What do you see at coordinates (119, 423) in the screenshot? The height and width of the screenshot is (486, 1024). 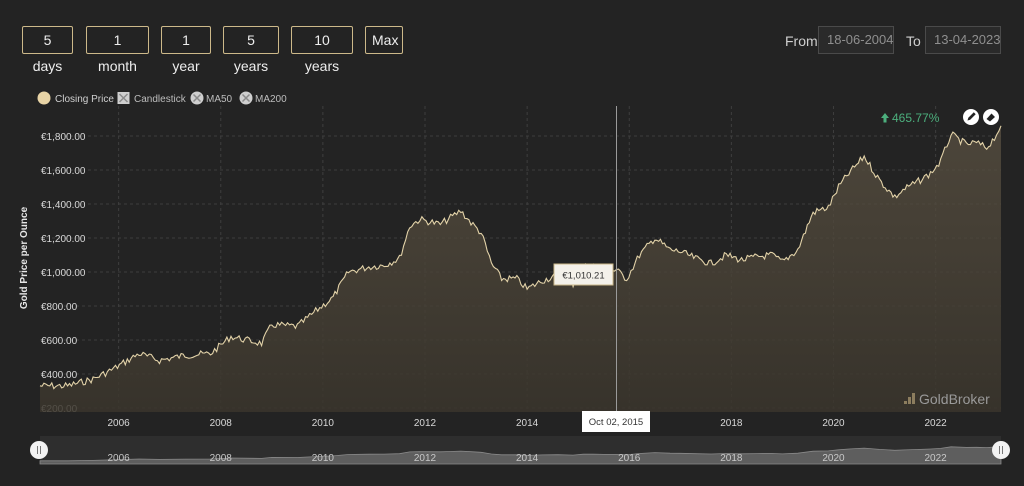 I see `x-tick-label: 2006` at bounding box center [119, 423].